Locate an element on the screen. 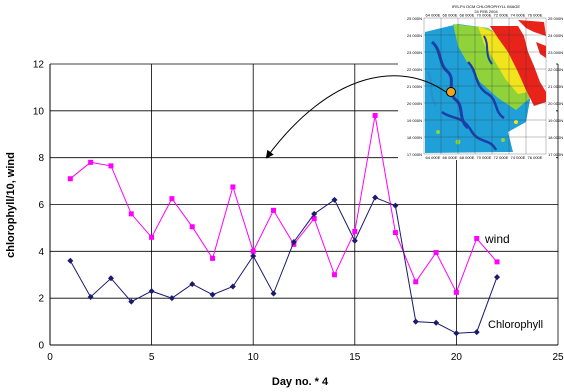 The width and height of the screenshot is (564, 392). inset-location-marker is located at coordinates (451, 92).